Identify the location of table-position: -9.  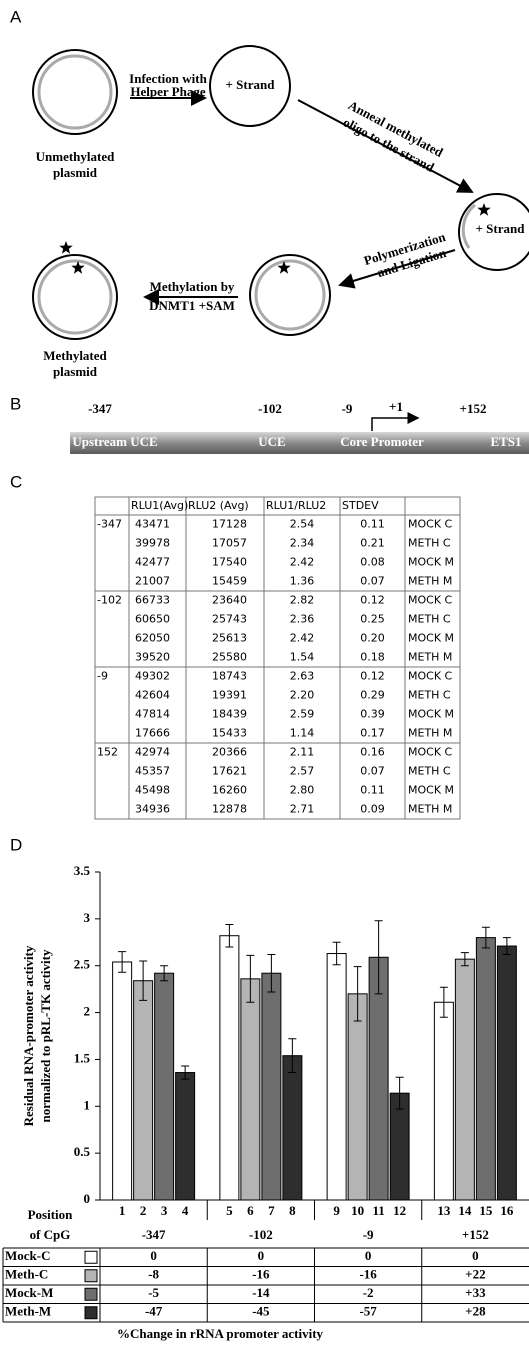
(102, 676).